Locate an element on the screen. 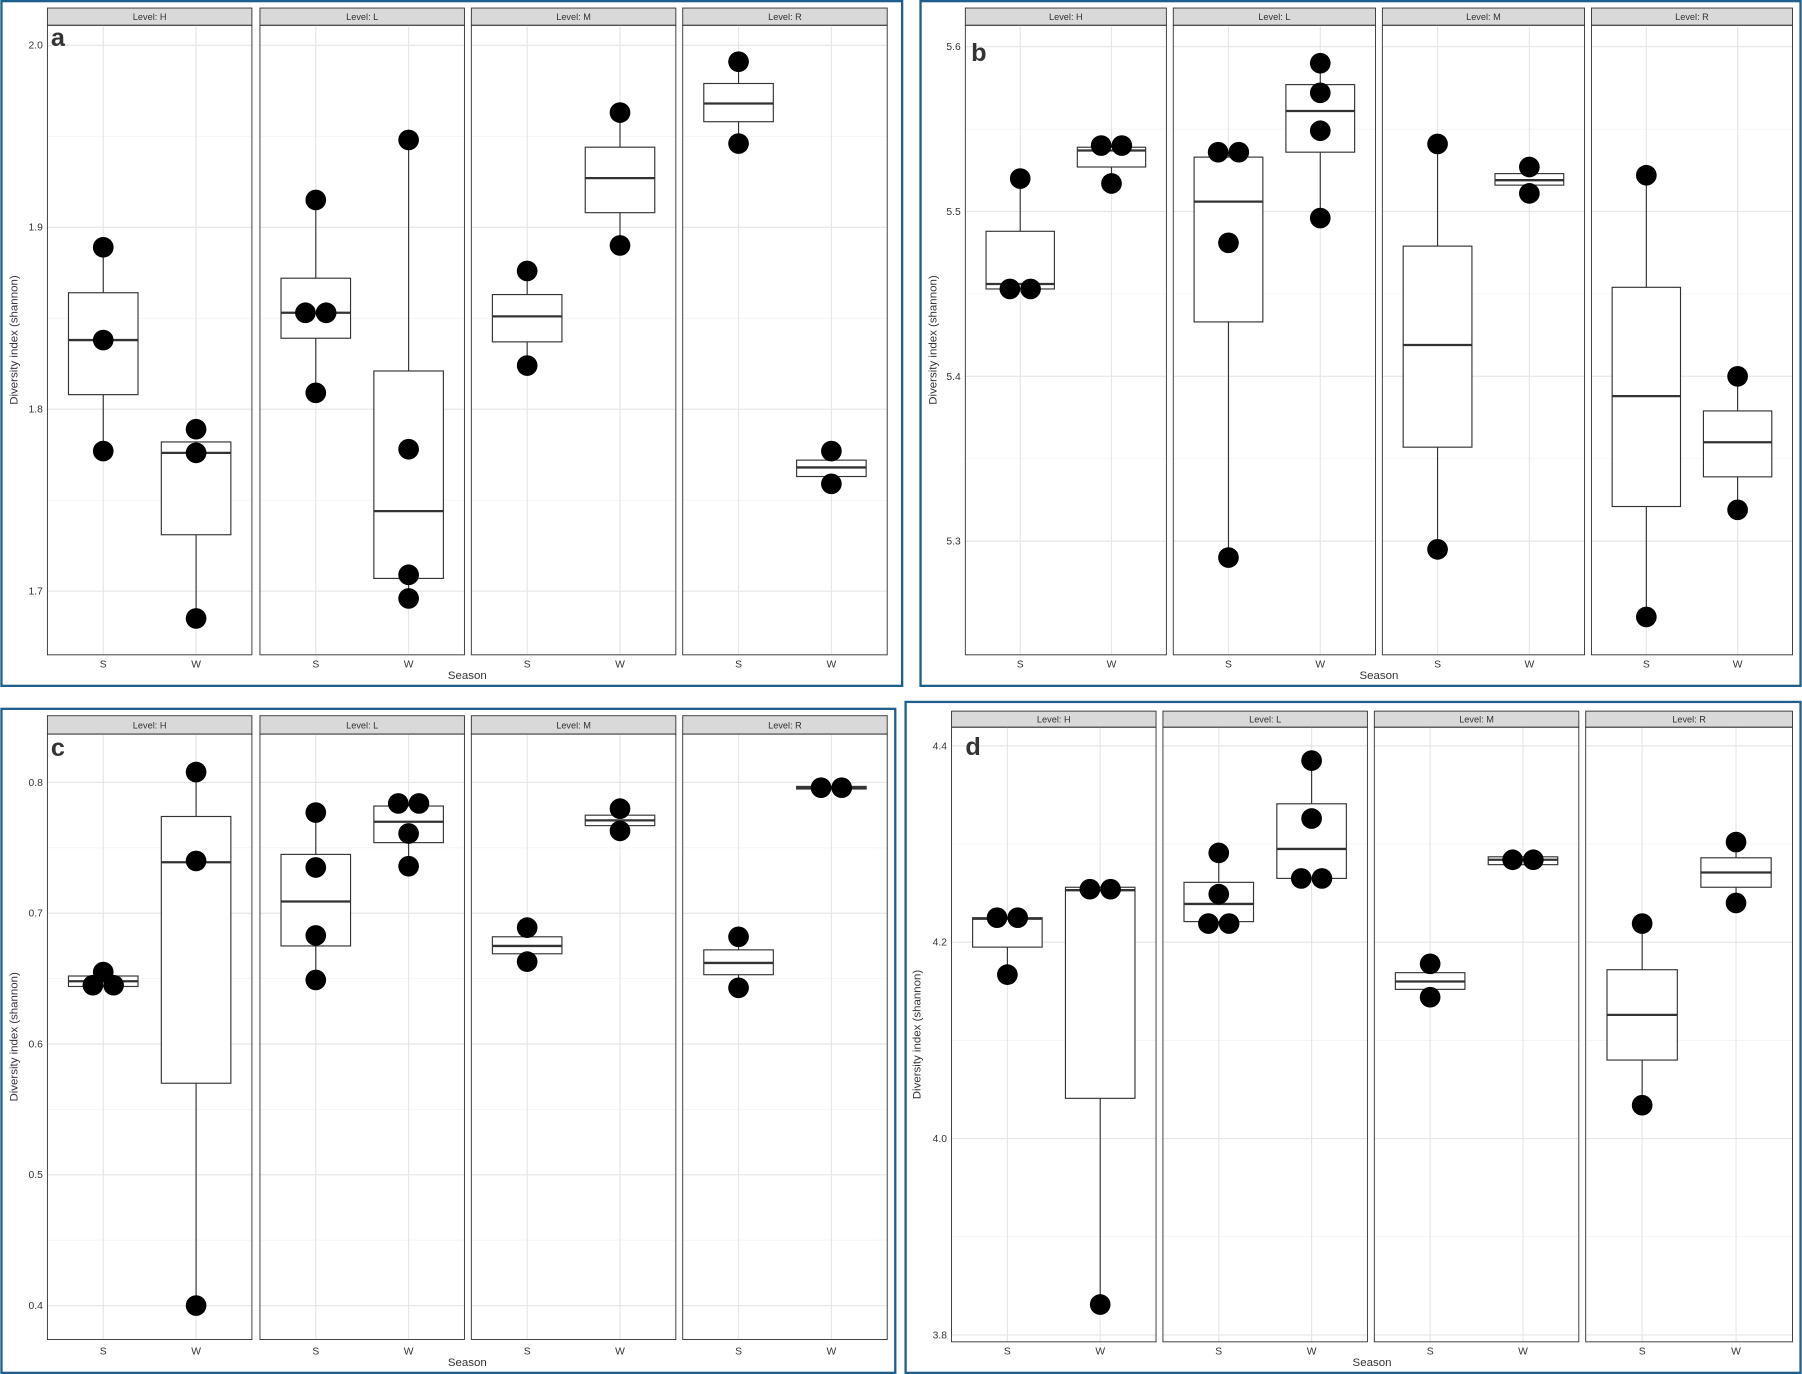 This screenshot has height=1374, width=1802. strip-label: Level: L is located at coordinates (1274, 17).